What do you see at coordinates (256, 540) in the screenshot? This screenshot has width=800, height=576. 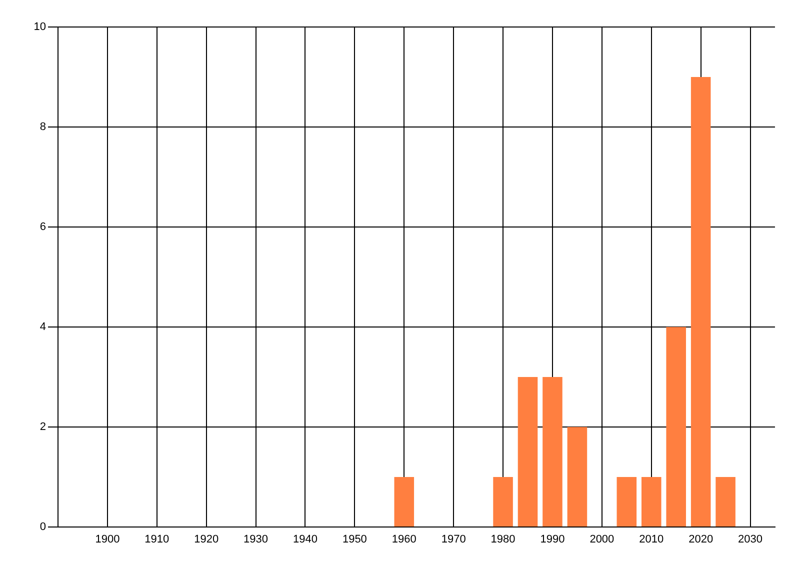 I see `x-tick-label: 1930` at bounding box center [256, 540].